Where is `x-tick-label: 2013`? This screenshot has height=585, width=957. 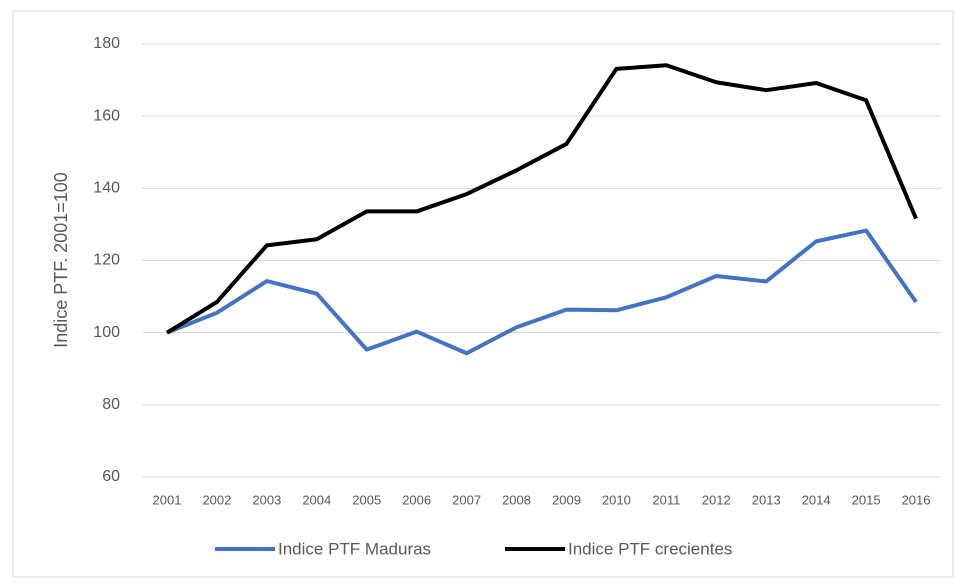 x-tick-label: 2013 is located at coordinates (766, 499).